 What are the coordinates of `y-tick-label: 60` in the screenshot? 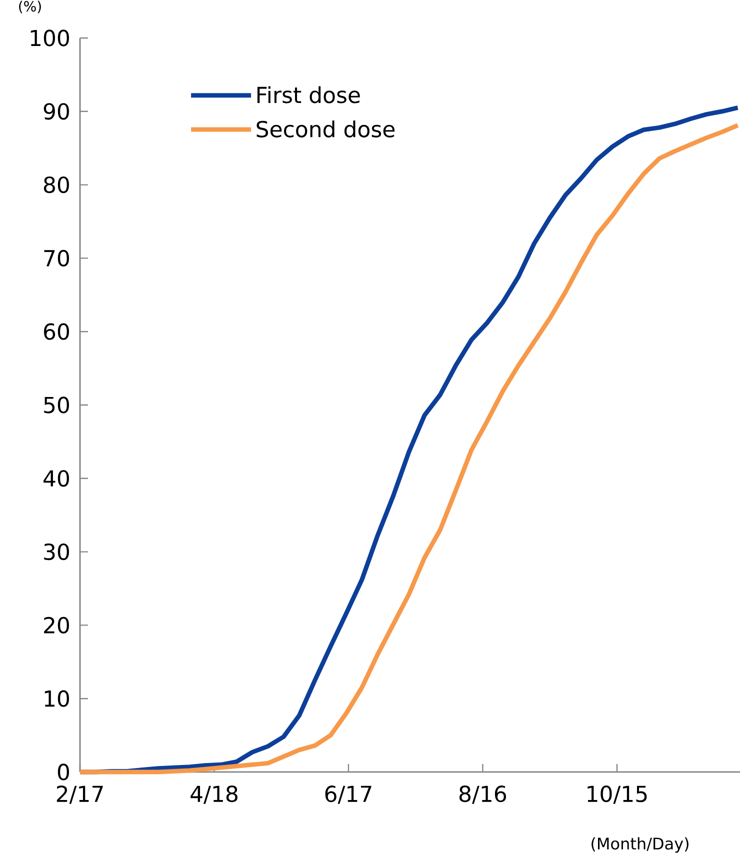 It's located at (56, 331).